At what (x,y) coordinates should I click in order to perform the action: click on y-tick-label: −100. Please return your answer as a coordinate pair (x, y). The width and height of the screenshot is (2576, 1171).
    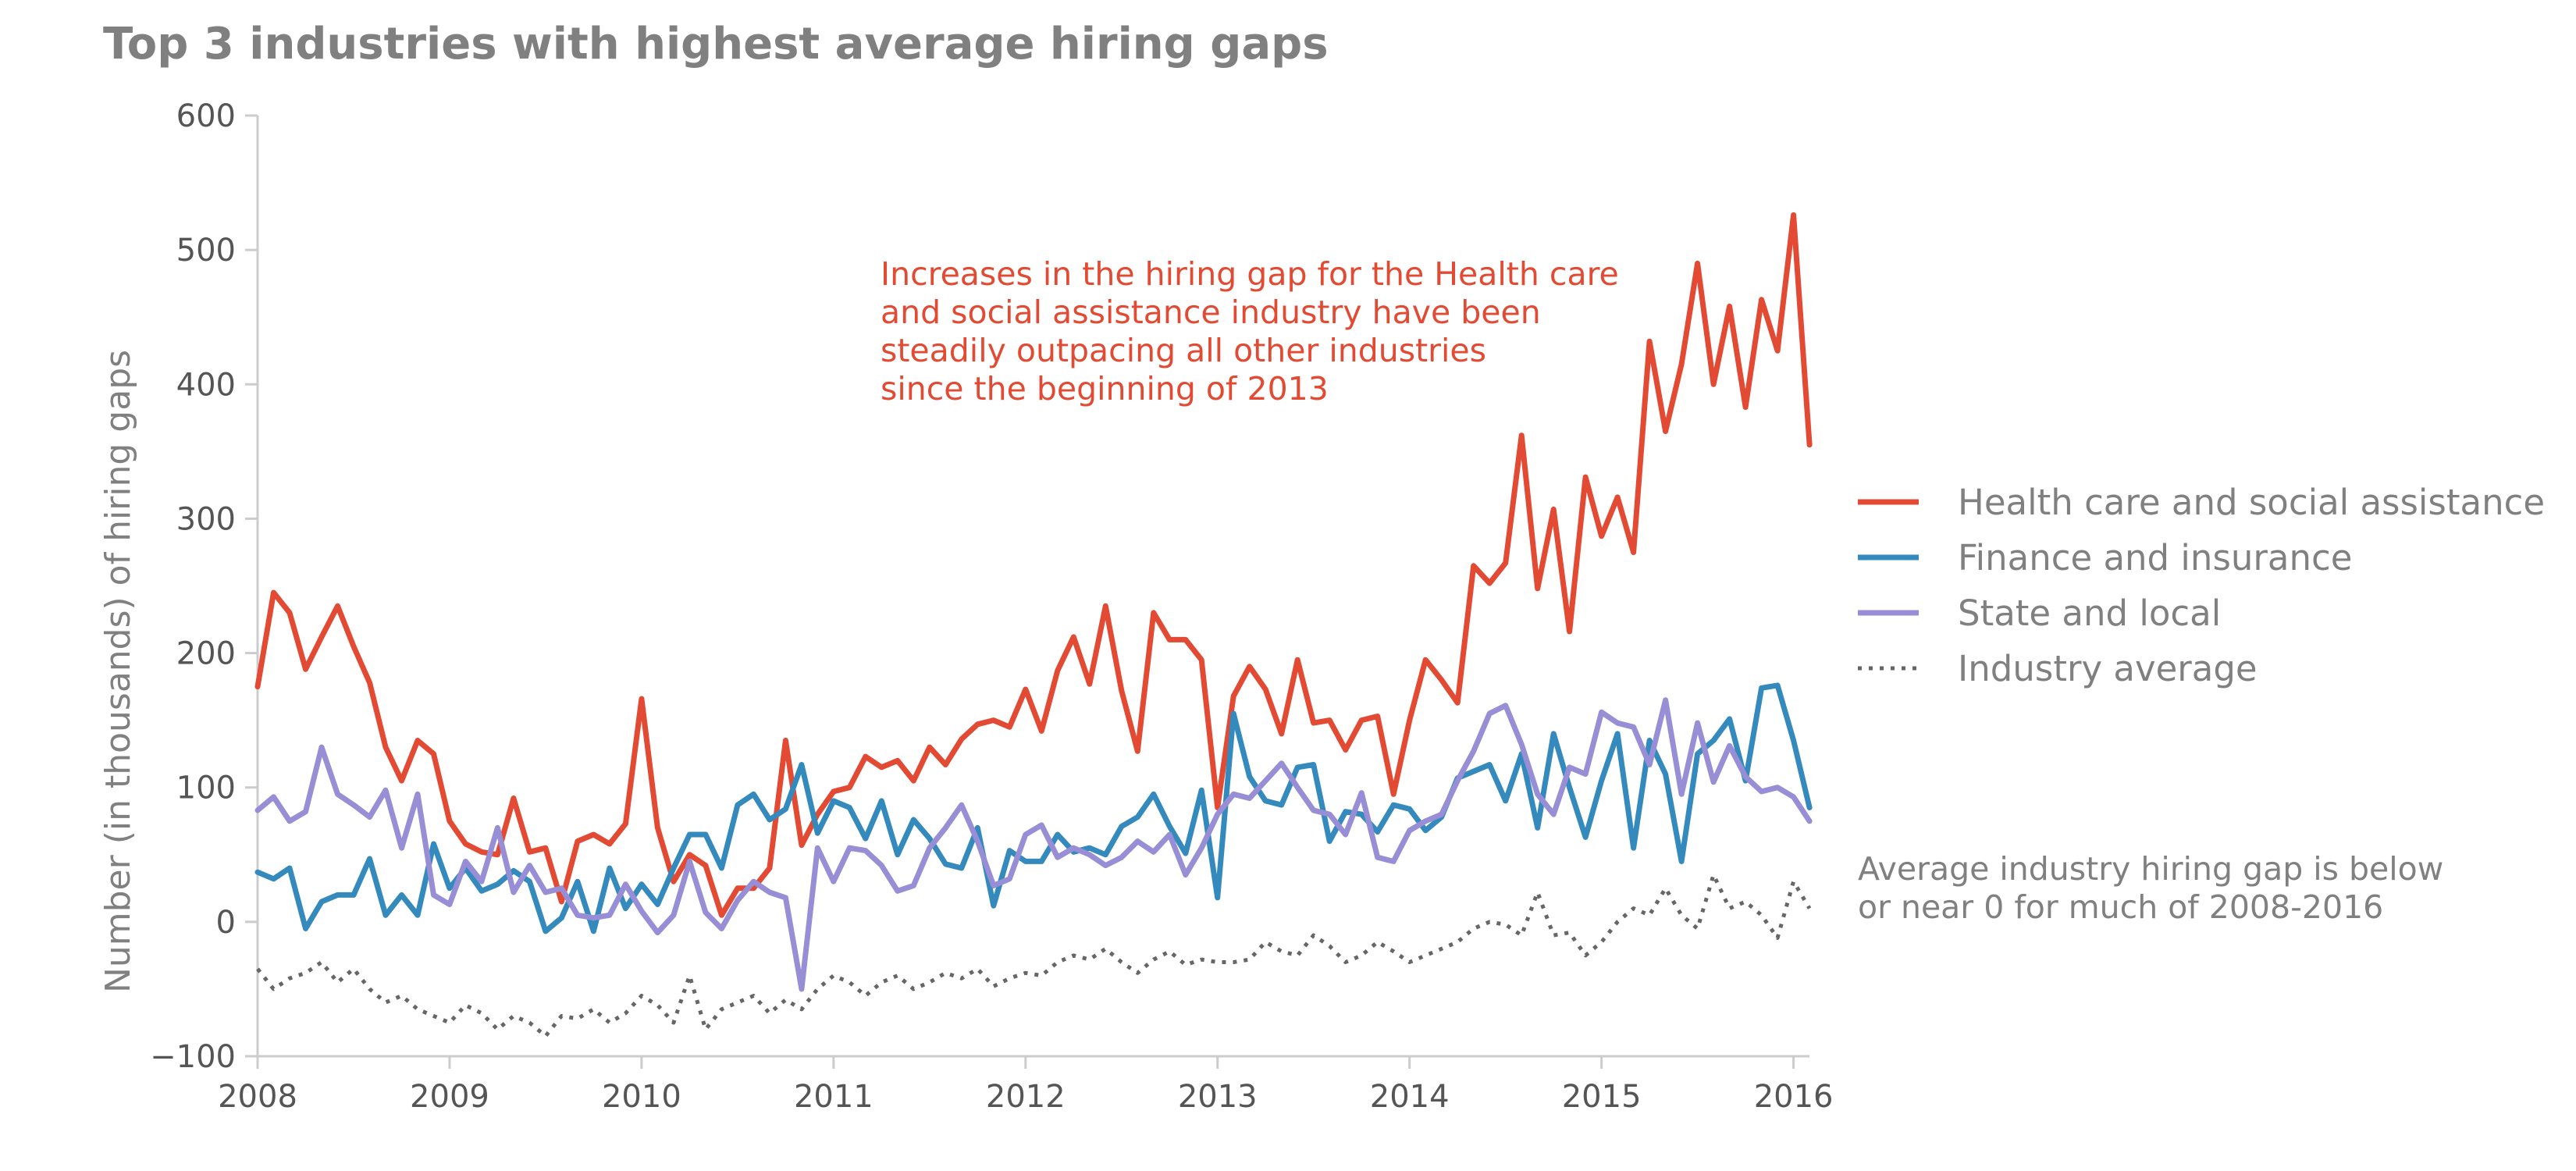
    Looking at the image, I should click on (193, 1057).